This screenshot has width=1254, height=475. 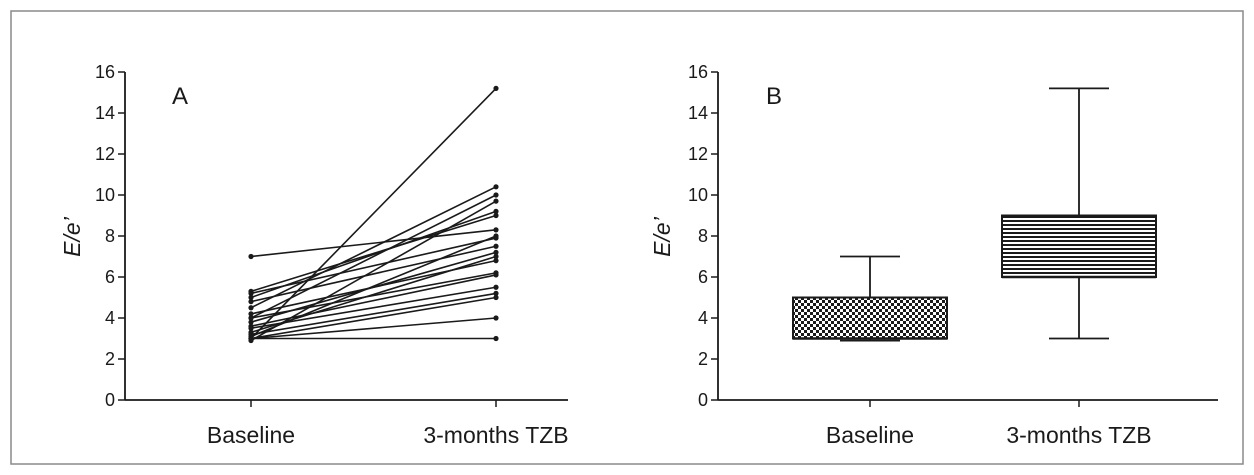 What do you see at coordinates (72, 236) in the screenshot?
I see `panel-a-y-axis-label: E/e’` at bounding box center [72, 236].